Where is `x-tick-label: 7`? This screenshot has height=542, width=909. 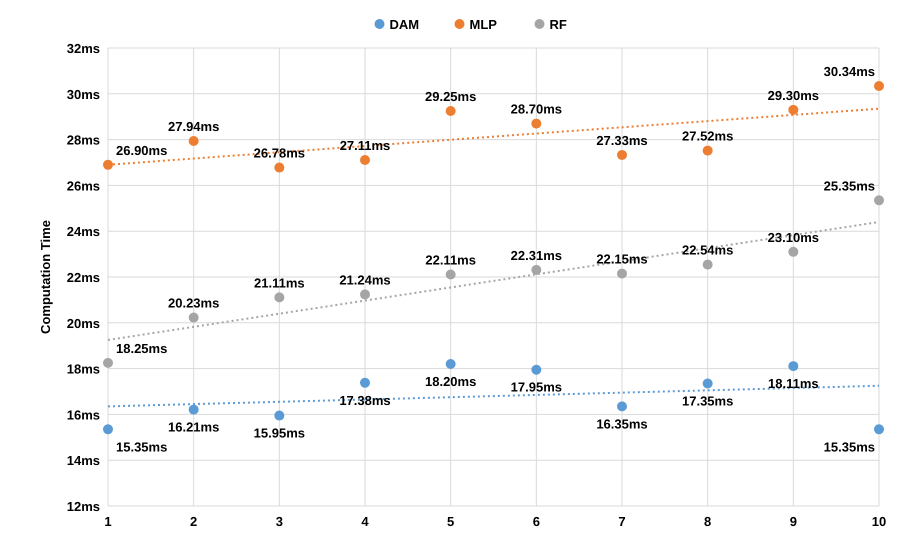 x-tick-label: 7 is located at coordinates (622, 521).